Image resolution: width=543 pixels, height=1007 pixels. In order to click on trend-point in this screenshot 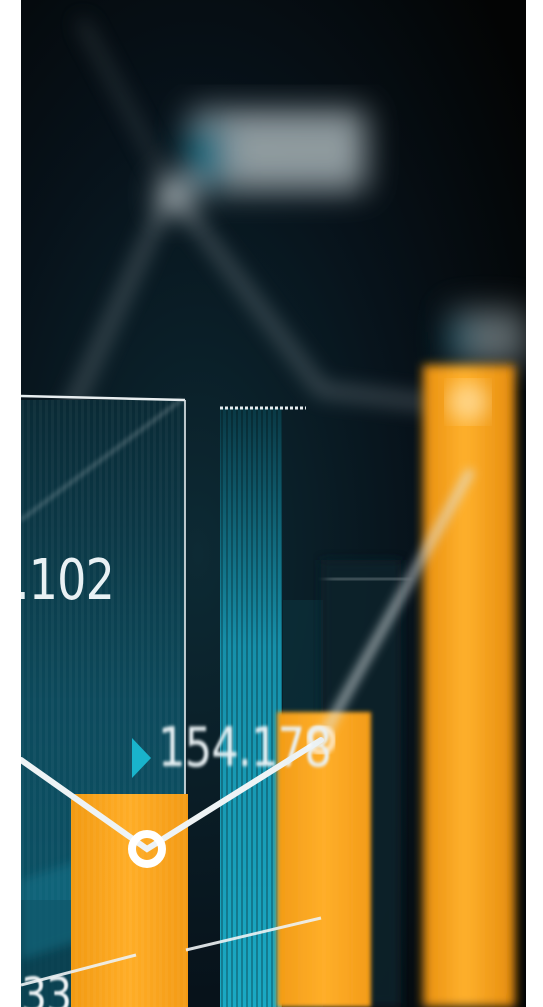, I will do `click(147, 849)`.